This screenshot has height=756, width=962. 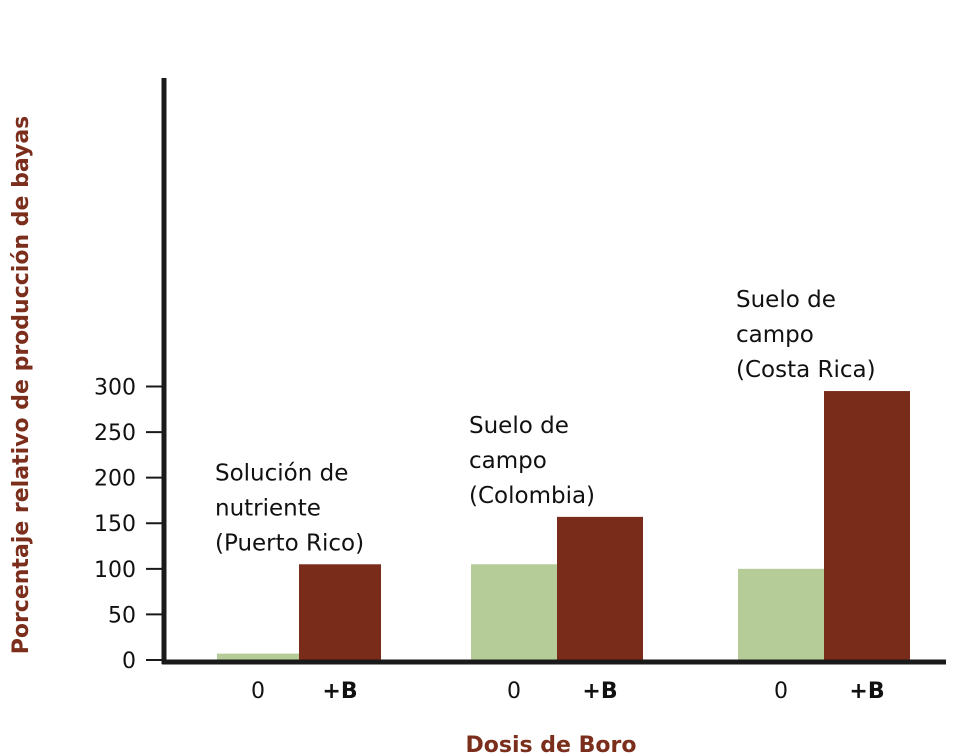 I want to click on bar-2-control, so click(x=514, y=612).